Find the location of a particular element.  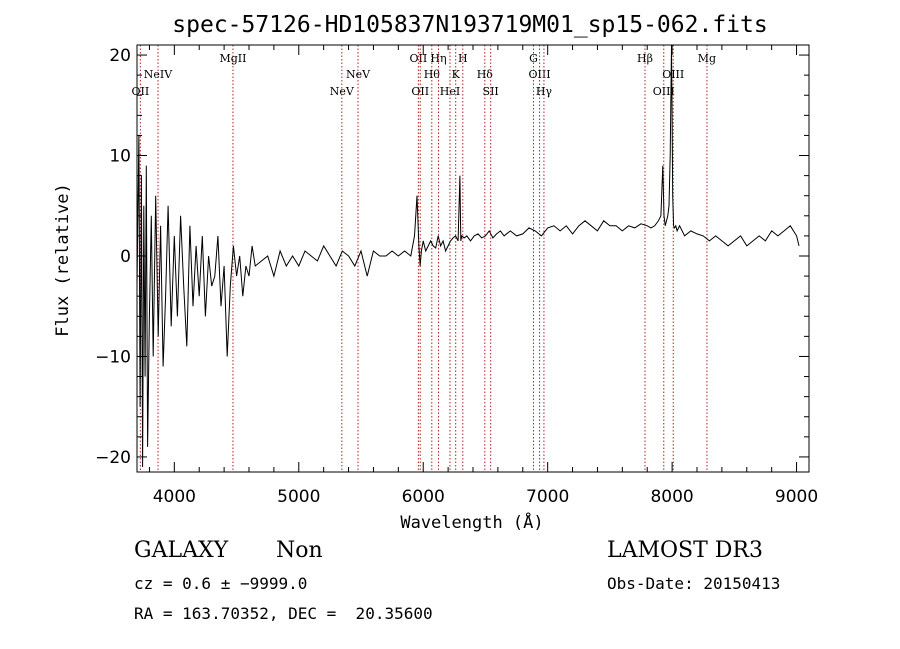

line-label-16: Hγ is located at coordinates (544, 91).